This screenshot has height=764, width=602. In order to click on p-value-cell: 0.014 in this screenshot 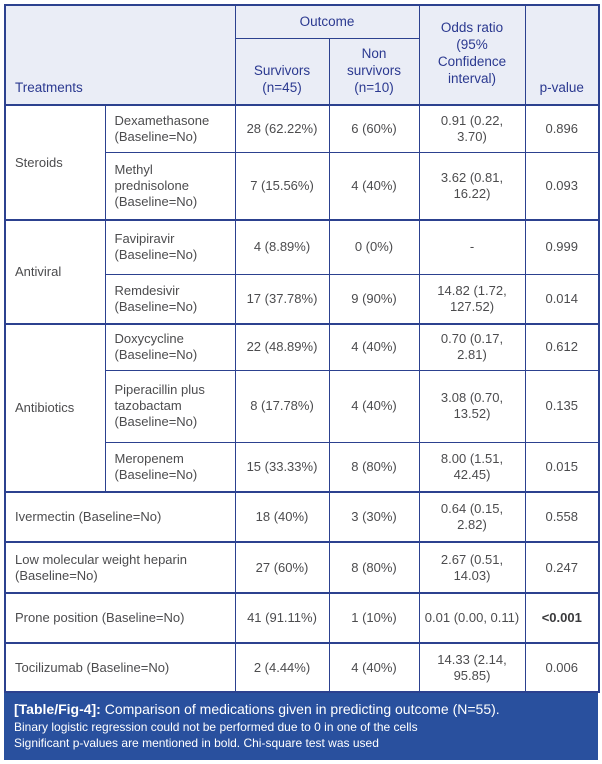, I will do `click(562, 299)`.